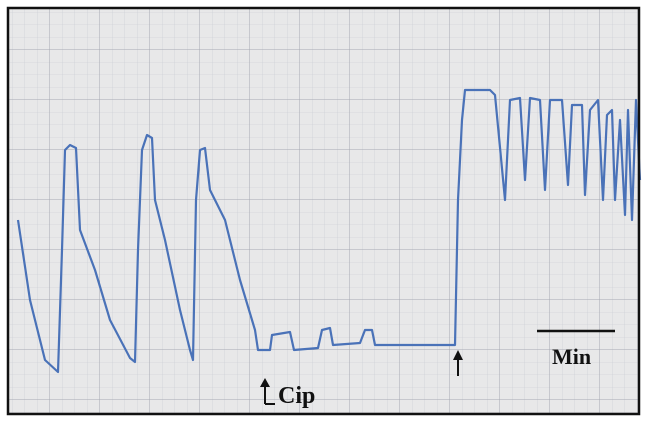 The width and height of the screenshot is (647, 422). Describe the element at coordinates (267, 391) in the screenshot. I see `drug-arrow` at that location.